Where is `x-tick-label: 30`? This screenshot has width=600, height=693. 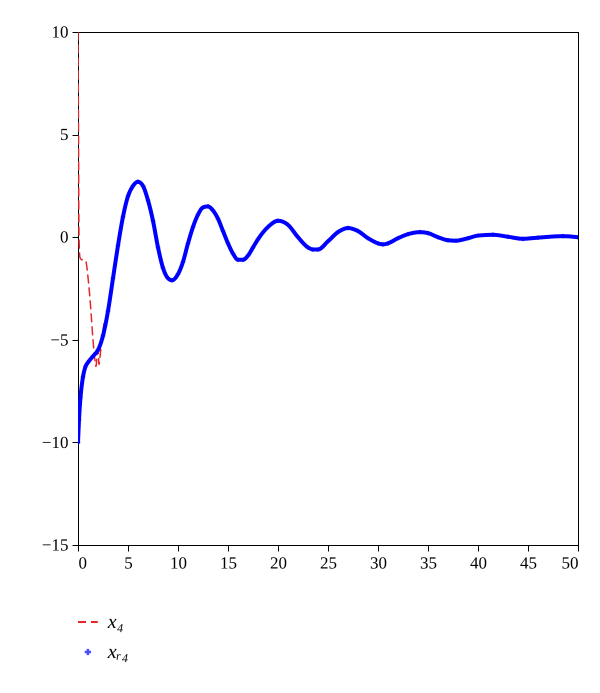
x-tick-label: 30 is located at coordinates (378, 563).